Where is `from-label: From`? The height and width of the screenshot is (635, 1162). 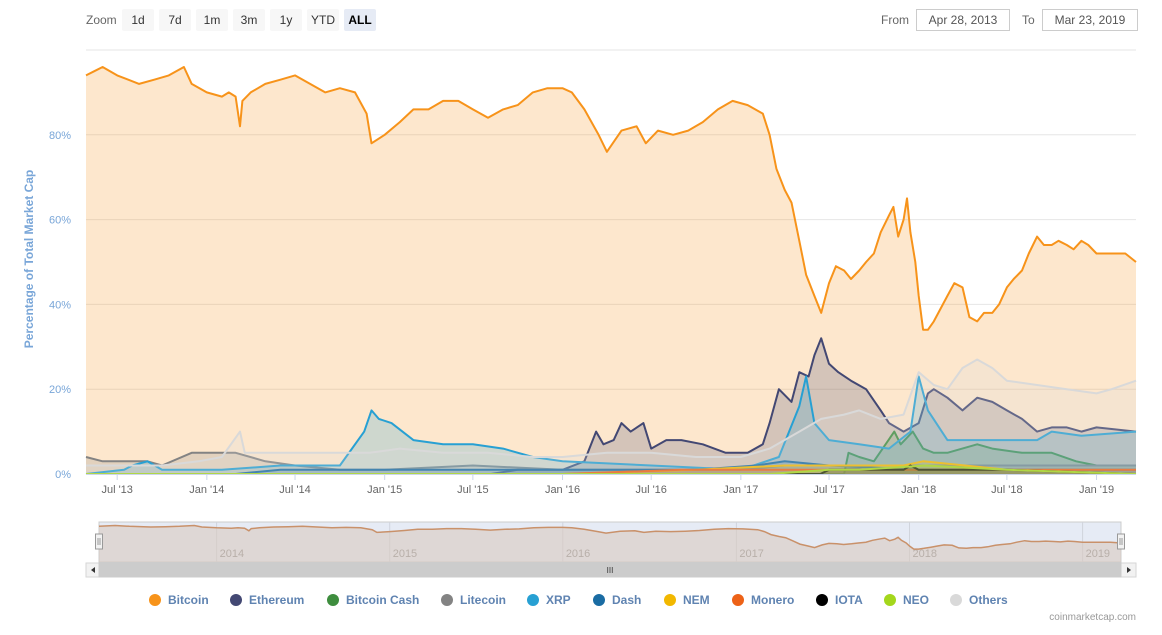 from-label: From is located at coordinates (895, 20).